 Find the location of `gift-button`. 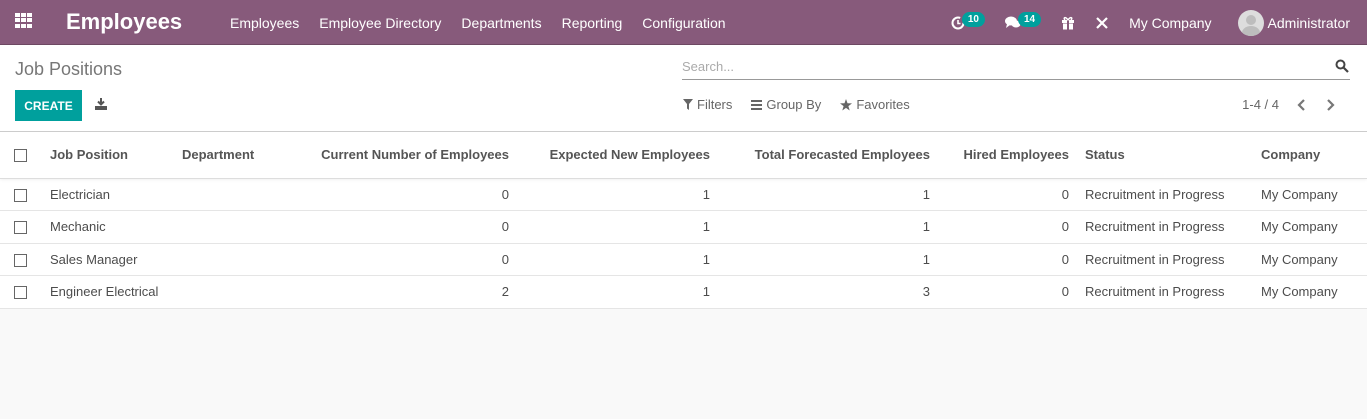

gift-button is located at coordinates (1068, 23).